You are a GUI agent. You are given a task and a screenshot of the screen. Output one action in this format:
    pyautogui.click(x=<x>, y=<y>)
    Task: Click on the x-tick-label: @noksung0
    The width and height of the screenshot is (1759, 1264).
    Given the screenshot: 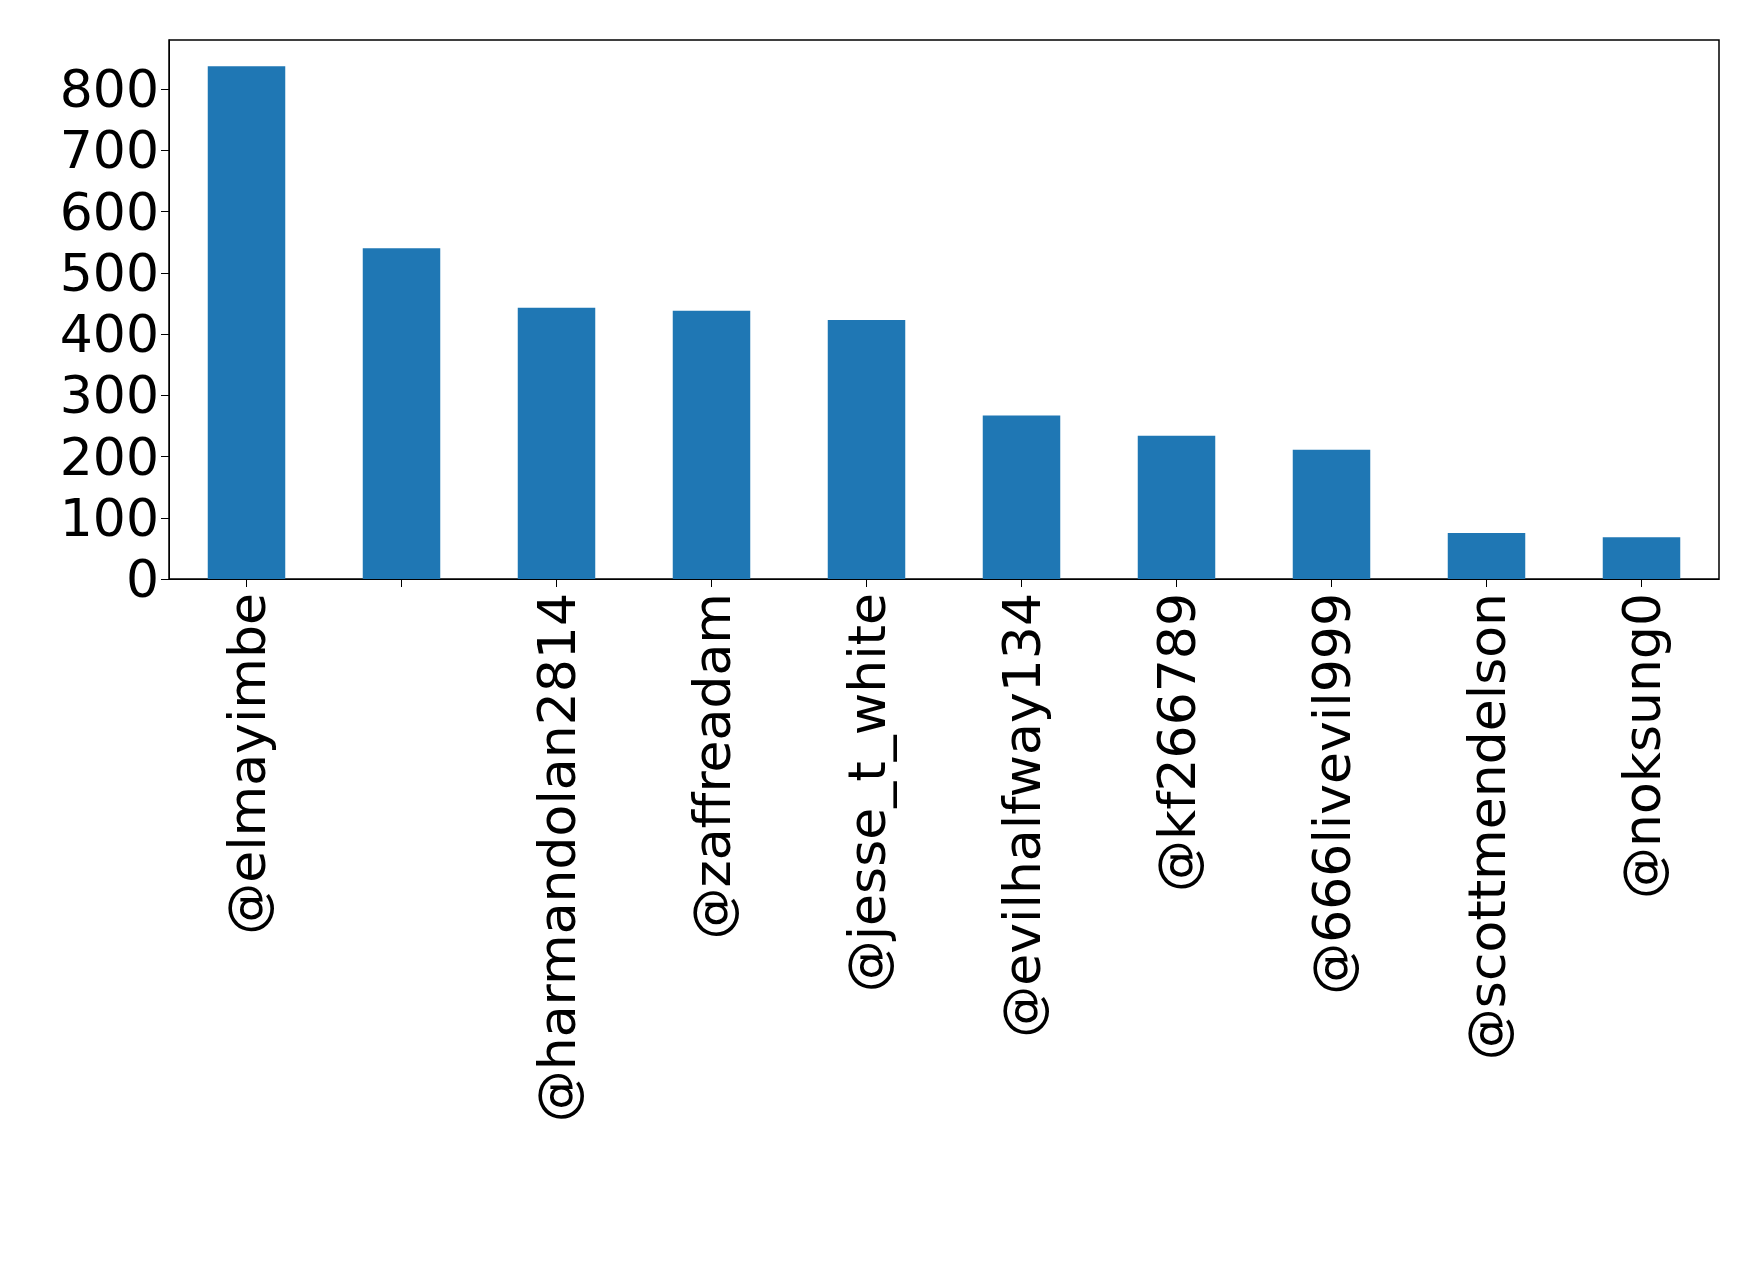 What is the action you would take?
    pyautogui.click(x=1641, y=746)
    